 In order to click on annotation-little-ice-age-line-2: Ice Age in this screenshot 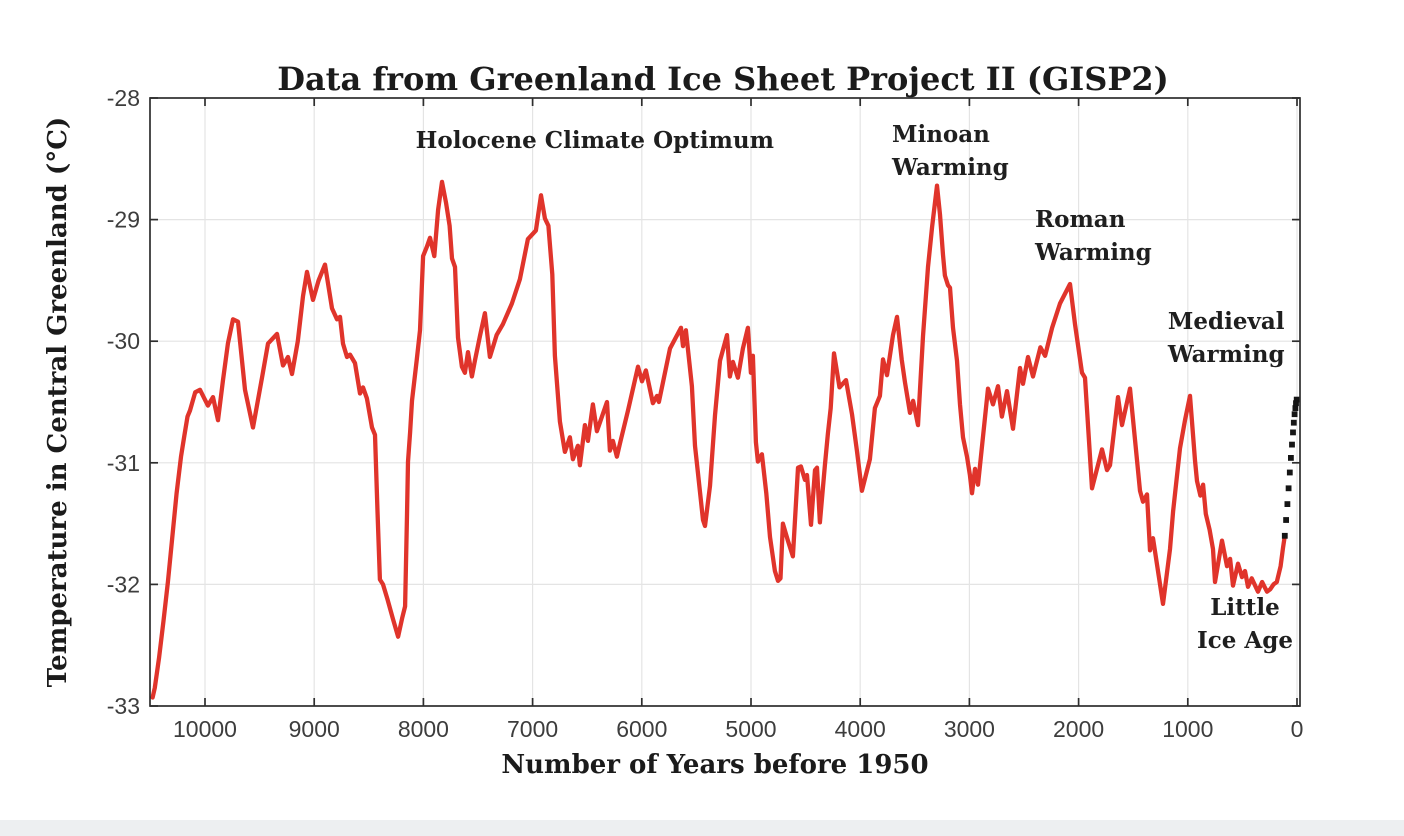, I will do `click(1245, 640)`.